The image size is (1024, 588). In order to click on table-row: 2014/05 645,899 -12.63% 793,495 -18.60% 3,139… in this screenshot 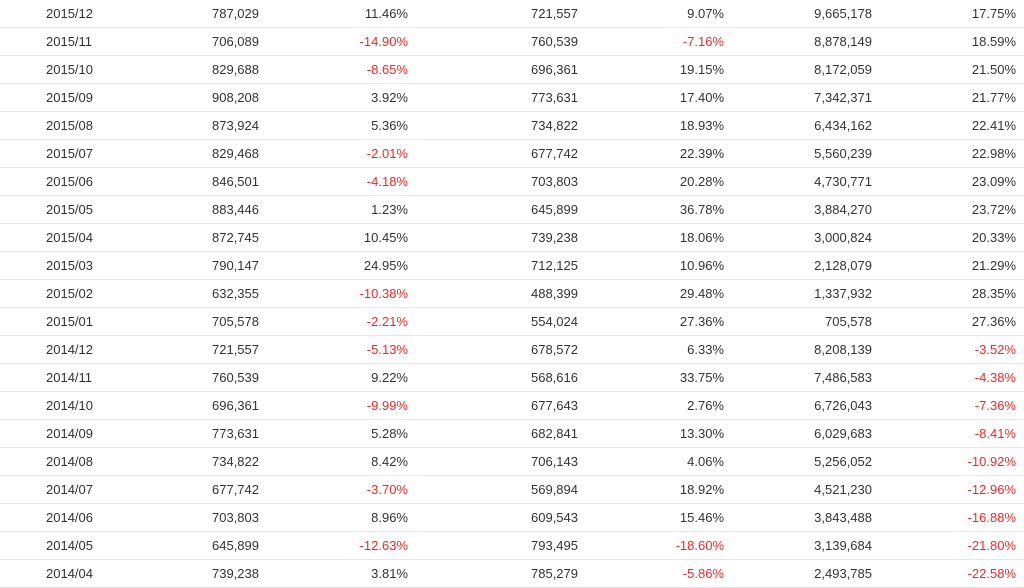, I will do `click(512, 546)`.